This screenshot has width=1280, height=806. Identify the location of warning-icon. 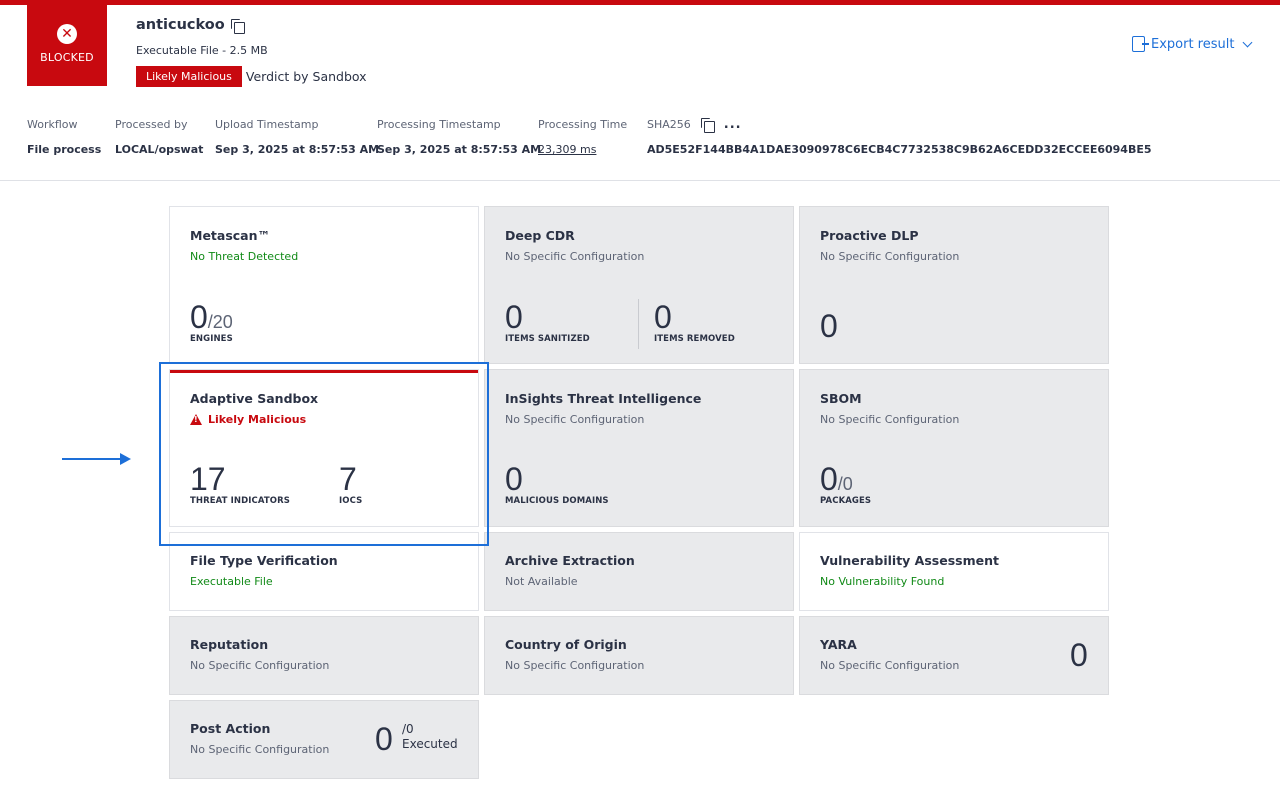
(196, 419).